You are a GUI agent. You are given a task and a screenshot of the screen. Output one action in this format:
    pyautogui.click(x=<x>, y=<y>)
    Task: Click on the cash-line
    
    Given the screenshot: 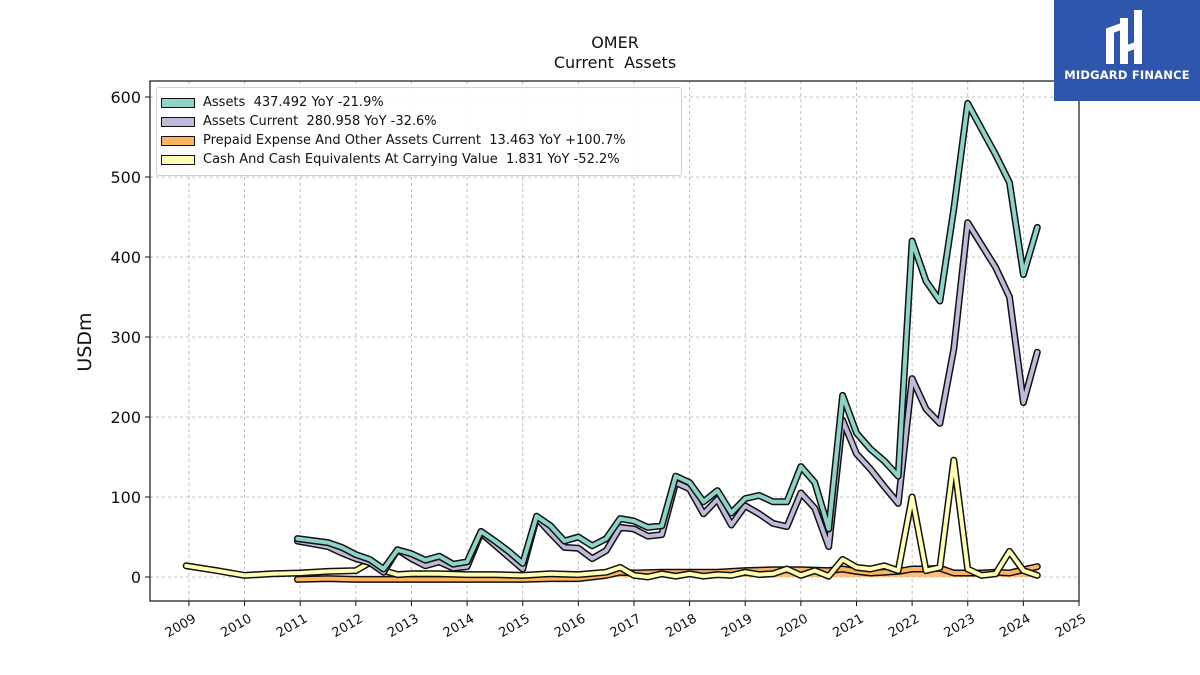 What is the action you would take?
    pyautogui.click(x=612, y=518)
    